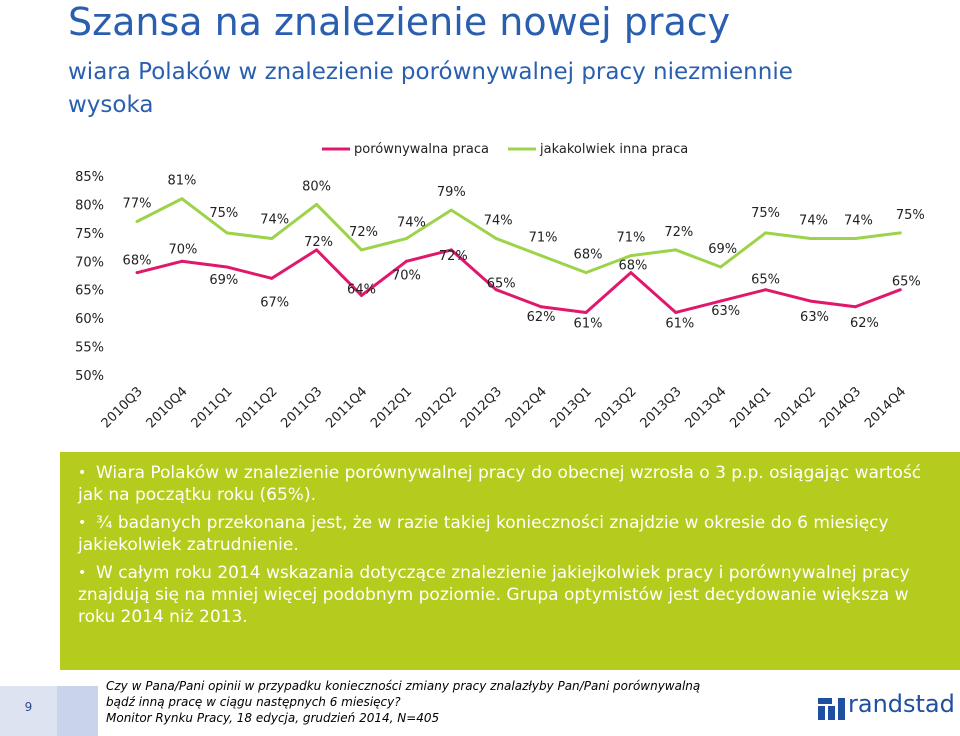  What do you see at coordinates (361, 289) in the screenshot?
I see `pink-data-label: 64%` at bounding box center [361, 289].